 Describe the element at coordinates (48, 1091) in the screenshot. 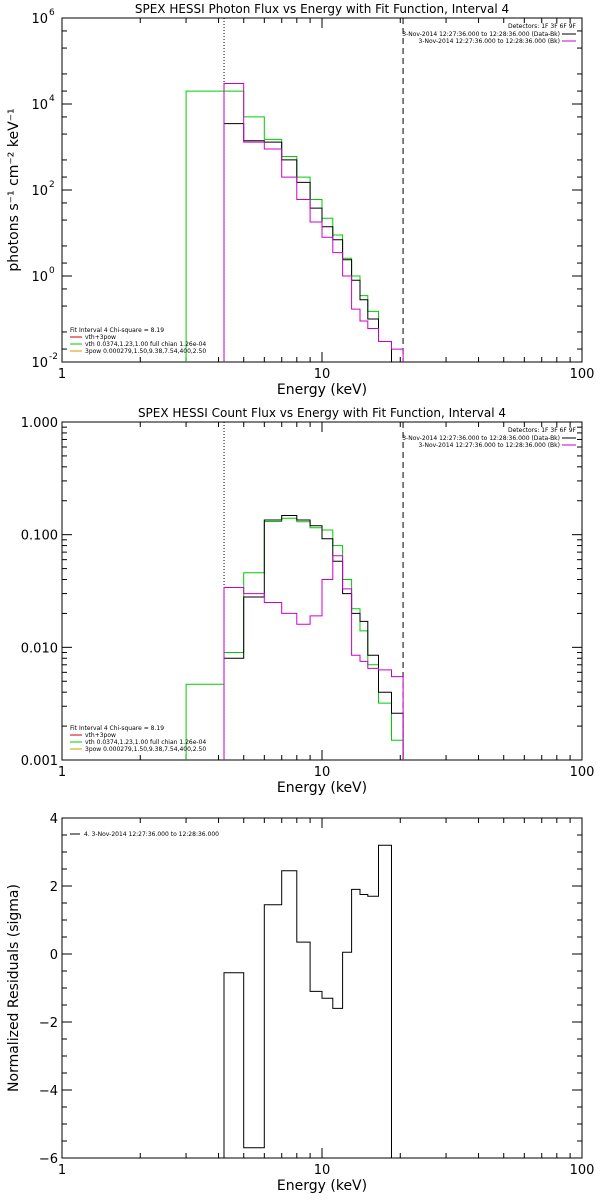

I see `y-tick-label: −4` at that location.